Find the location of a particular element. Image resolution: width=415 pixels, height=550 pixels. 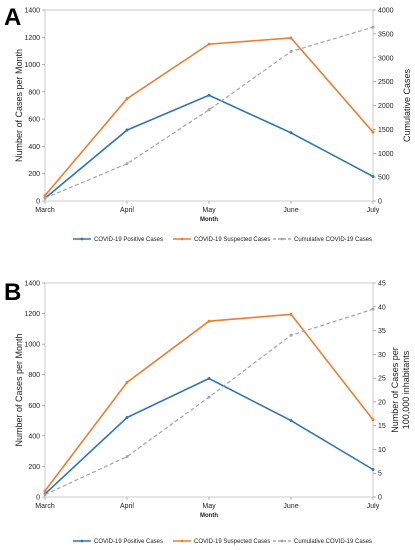

right-tick-label: 45 is located at coordinates (382, 284).